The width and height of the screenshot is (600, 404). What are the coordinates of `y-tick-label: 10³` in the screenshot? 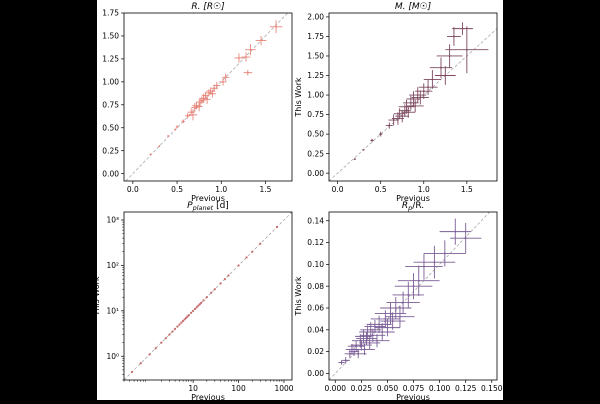 It's located at (112, 220).